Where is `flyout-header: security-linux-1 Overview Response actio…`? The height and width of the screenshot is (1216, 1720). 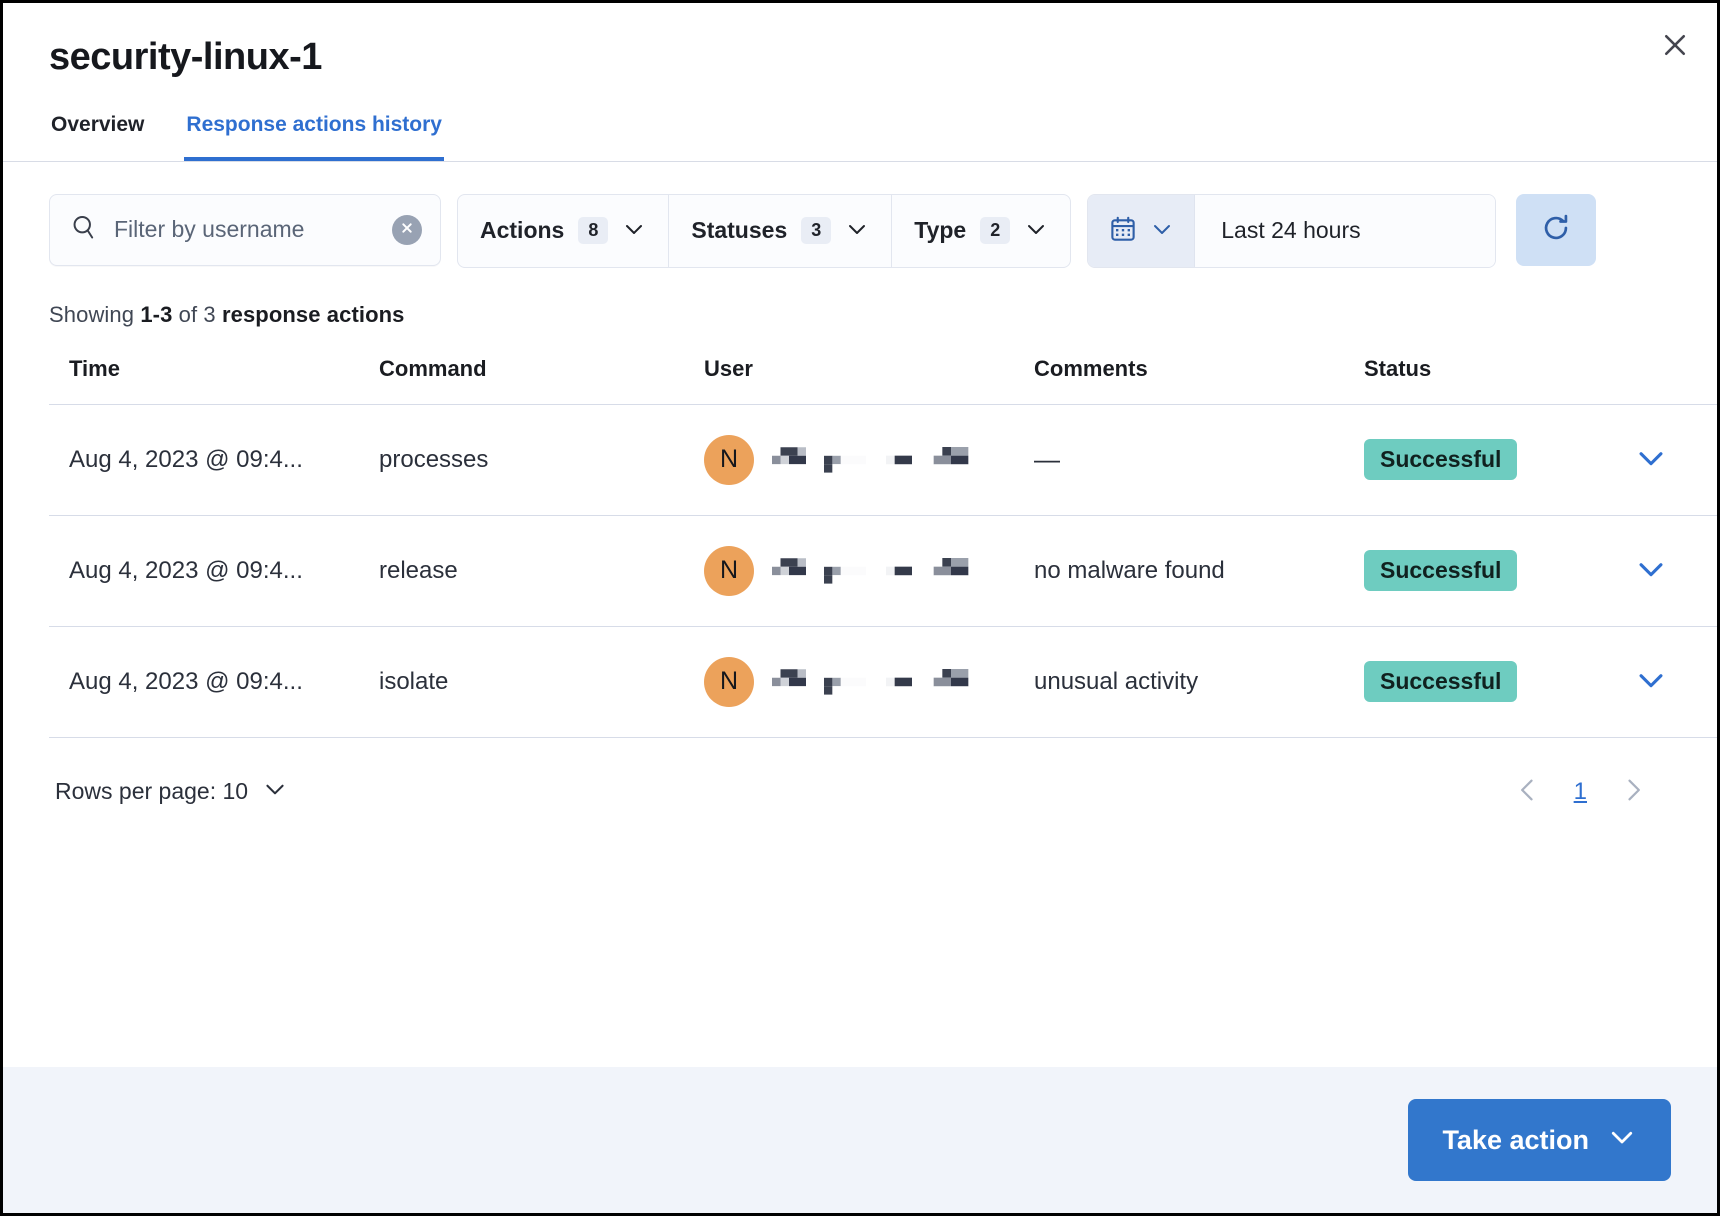 flyout-header: security-linux-1 Overview Response actio… is located at coordinates (860, 82).